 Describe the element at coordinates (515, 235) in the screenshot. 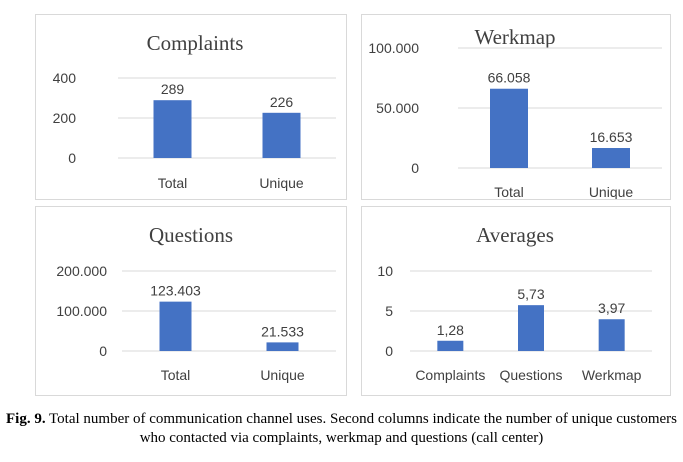

I see `chart-title: Averages` at that location.